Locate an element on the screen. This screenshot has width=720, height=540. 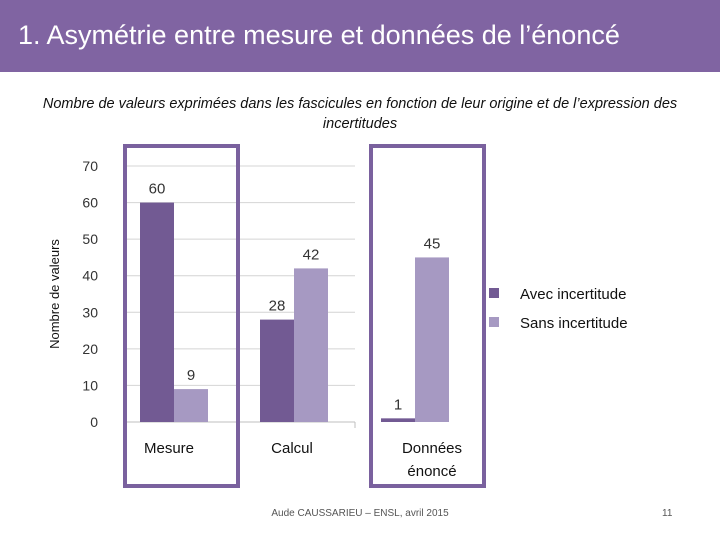
legend-label: Sans incertitude is located at coordinates (574, 323).